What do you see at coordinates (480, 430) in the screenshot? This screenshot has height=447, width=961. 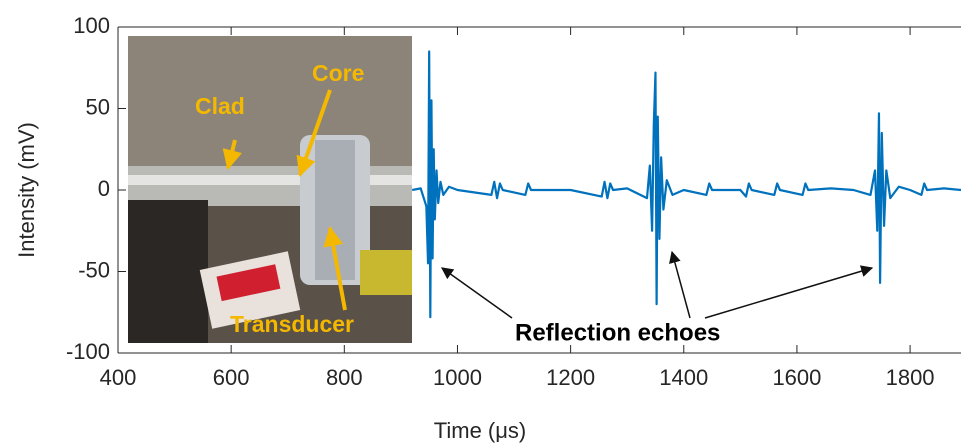 I see `x-axis-label: Time (μs)` at bounding box center [480, 430].